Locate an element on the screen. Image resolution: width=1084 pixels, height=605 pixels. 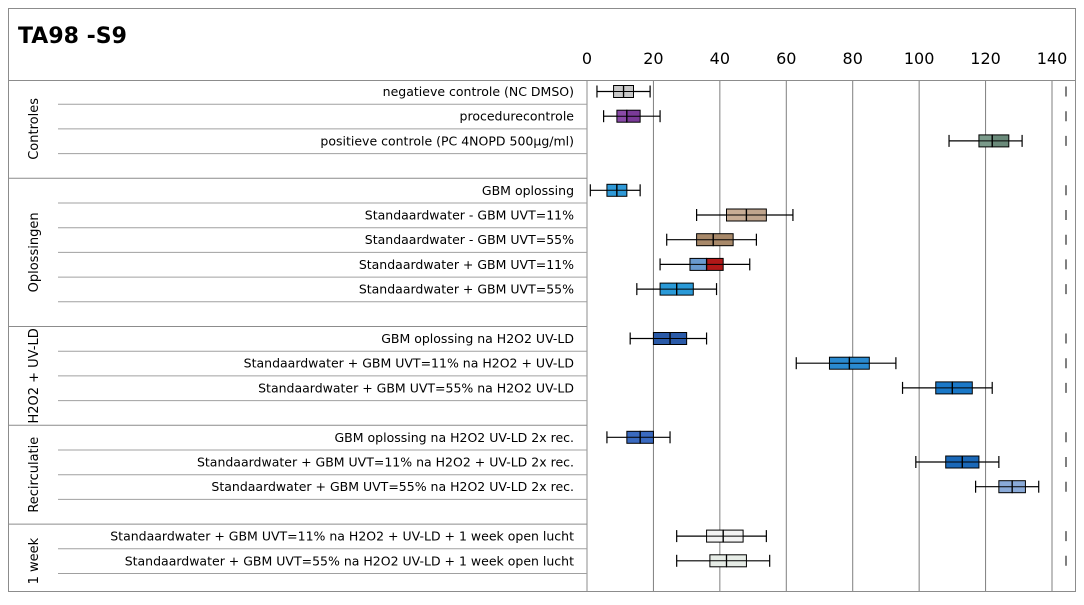
boxplot-row: Standaardwater + GBM UVT=55% is located at coordinates (713, 289).